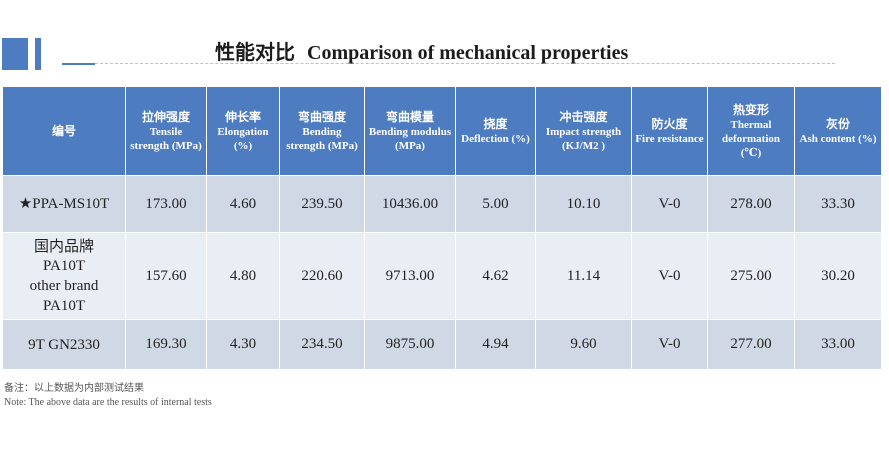  Describe the element at coordinates (166, 344) in the screenshot. I see `value-cell: 169.30` at that location.